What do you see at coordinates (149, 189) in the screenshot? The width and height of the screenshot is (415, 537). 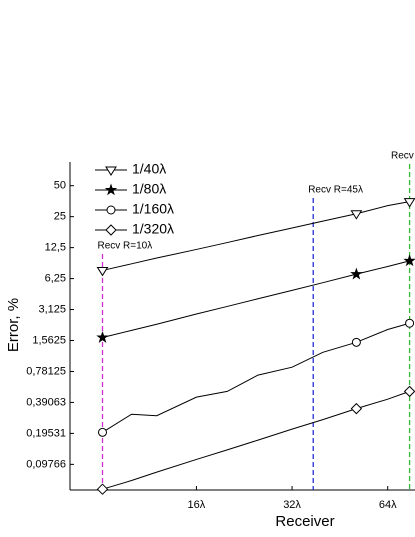 I see `legend-label: 1/80λ` at bounding box center [149, 189].